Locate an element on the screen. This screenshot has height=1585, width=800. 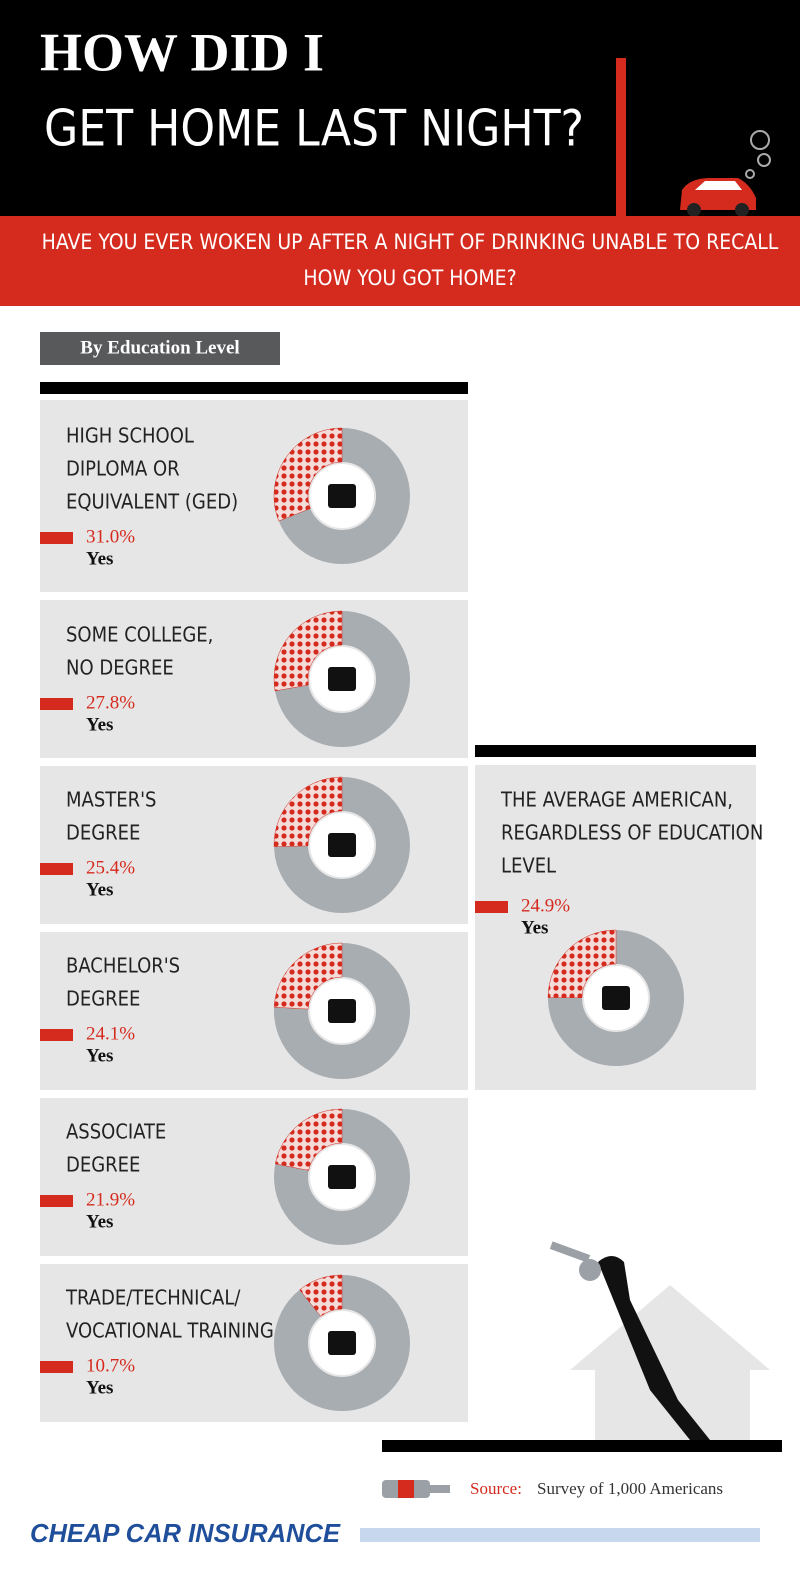
section-label-bg is located at coordinates (160, 348).